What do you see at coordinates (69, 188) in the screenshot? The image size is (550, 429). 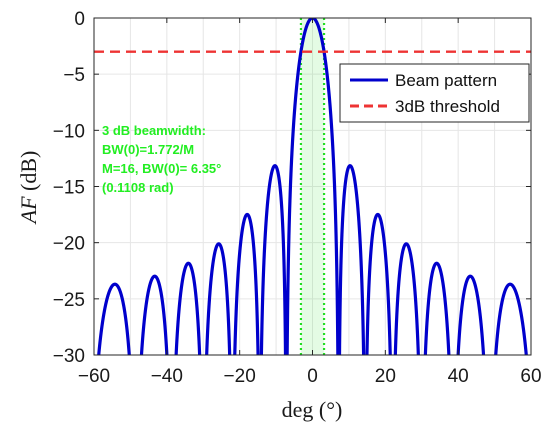 I see `y-tick-label: −15` at bounding box center [69, 188].